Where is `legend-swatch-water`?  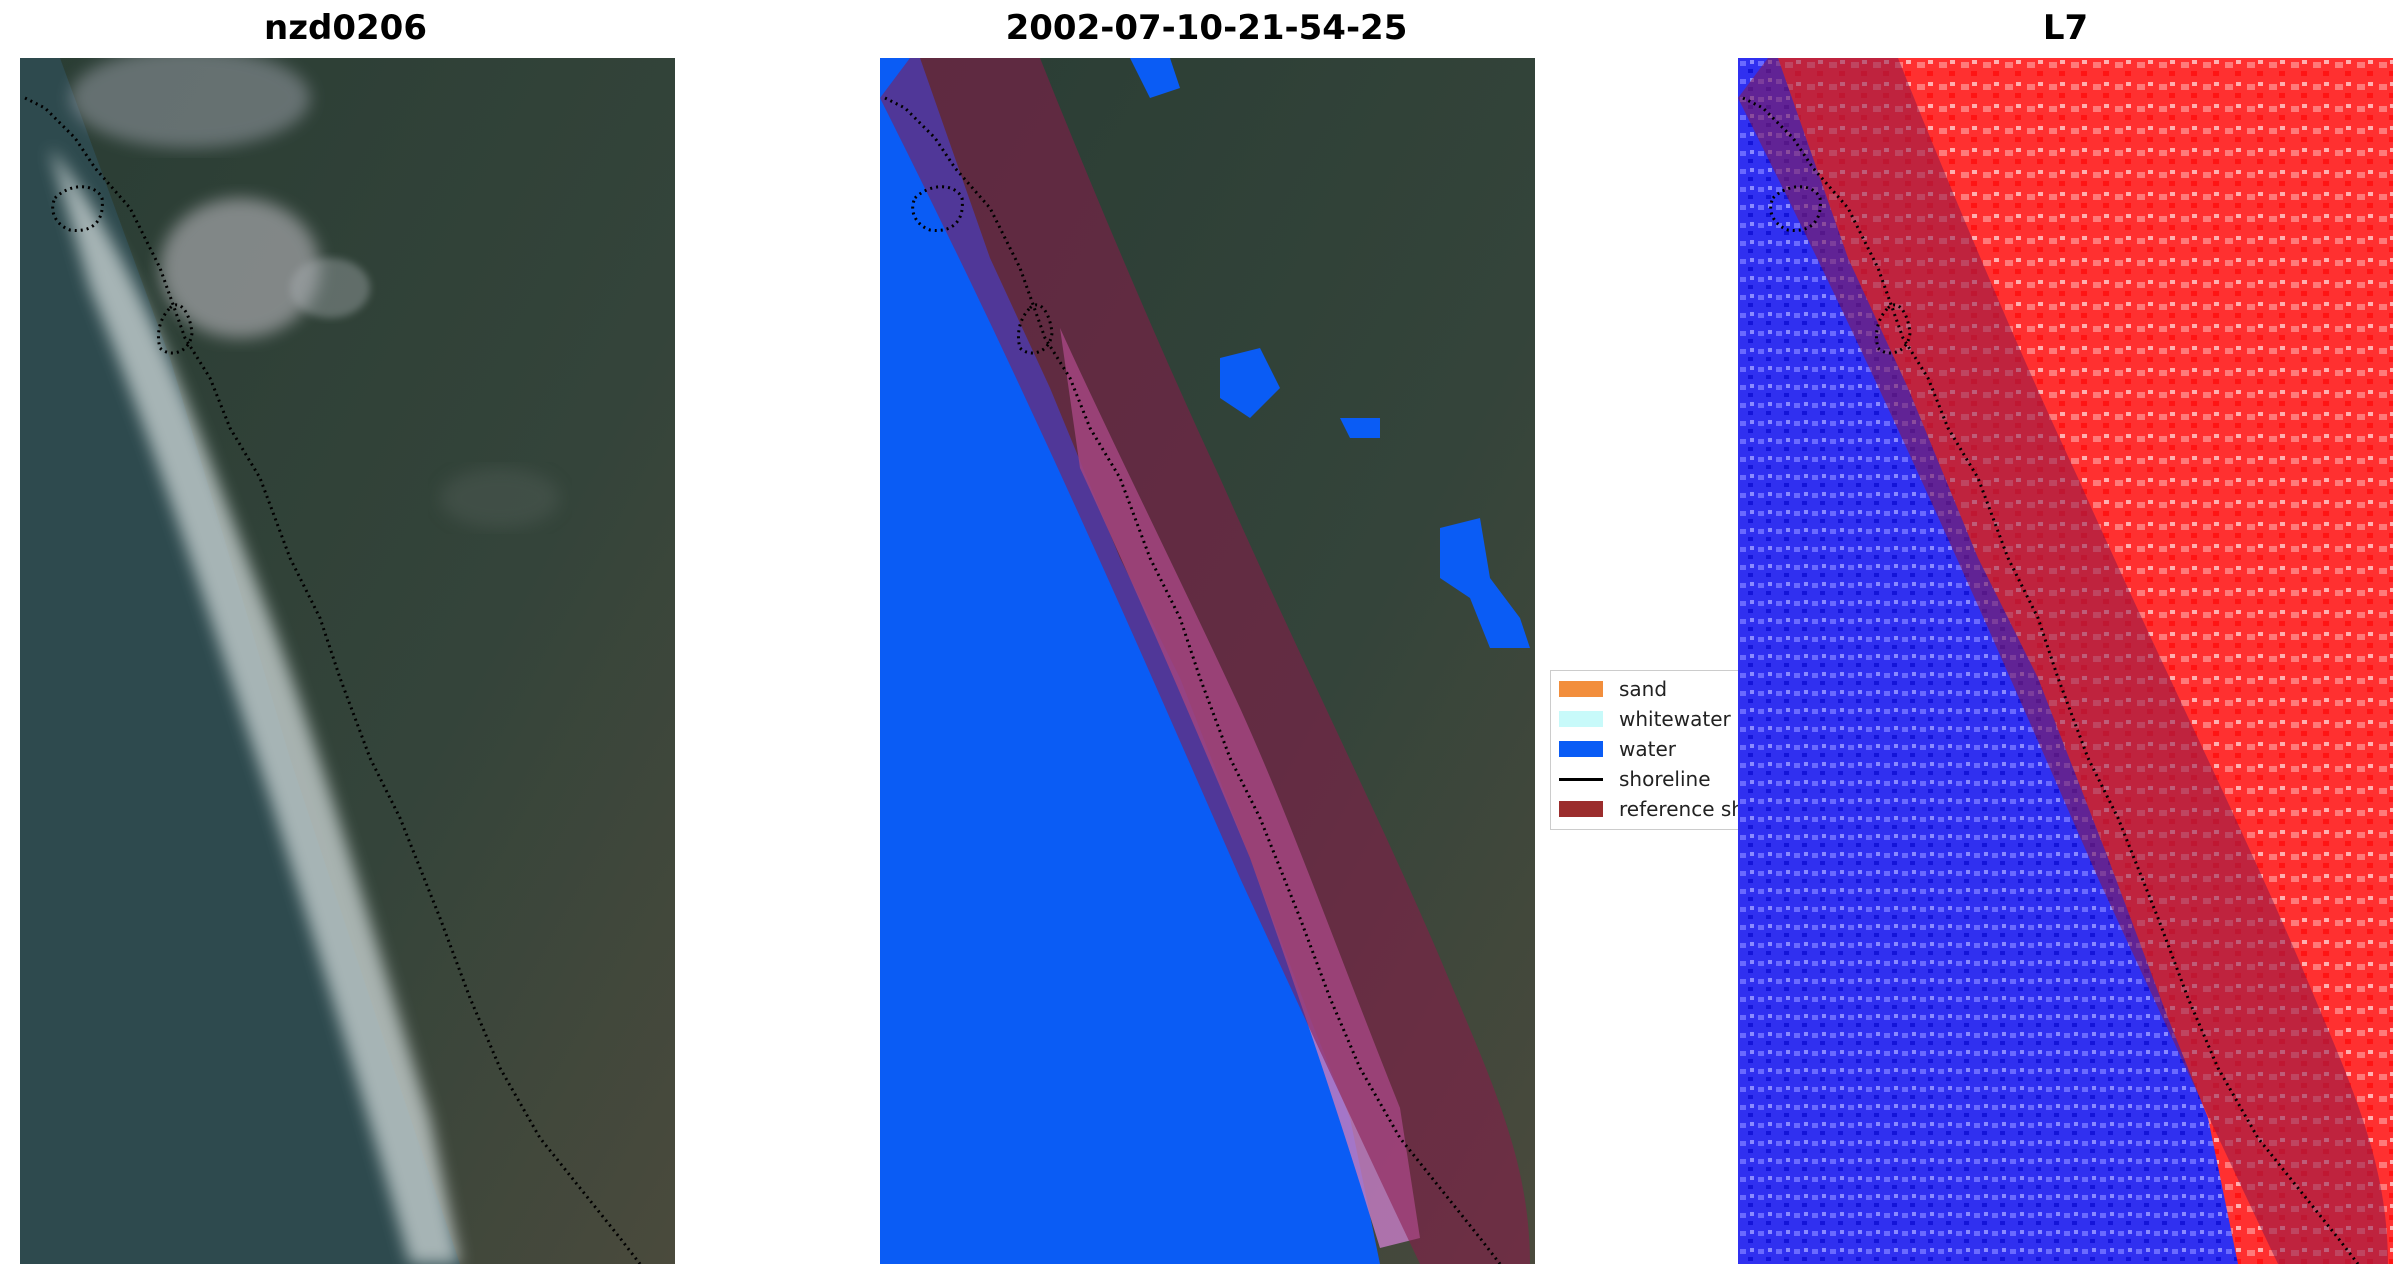 legend-swatch-water is located at coordinates (1581, 749).